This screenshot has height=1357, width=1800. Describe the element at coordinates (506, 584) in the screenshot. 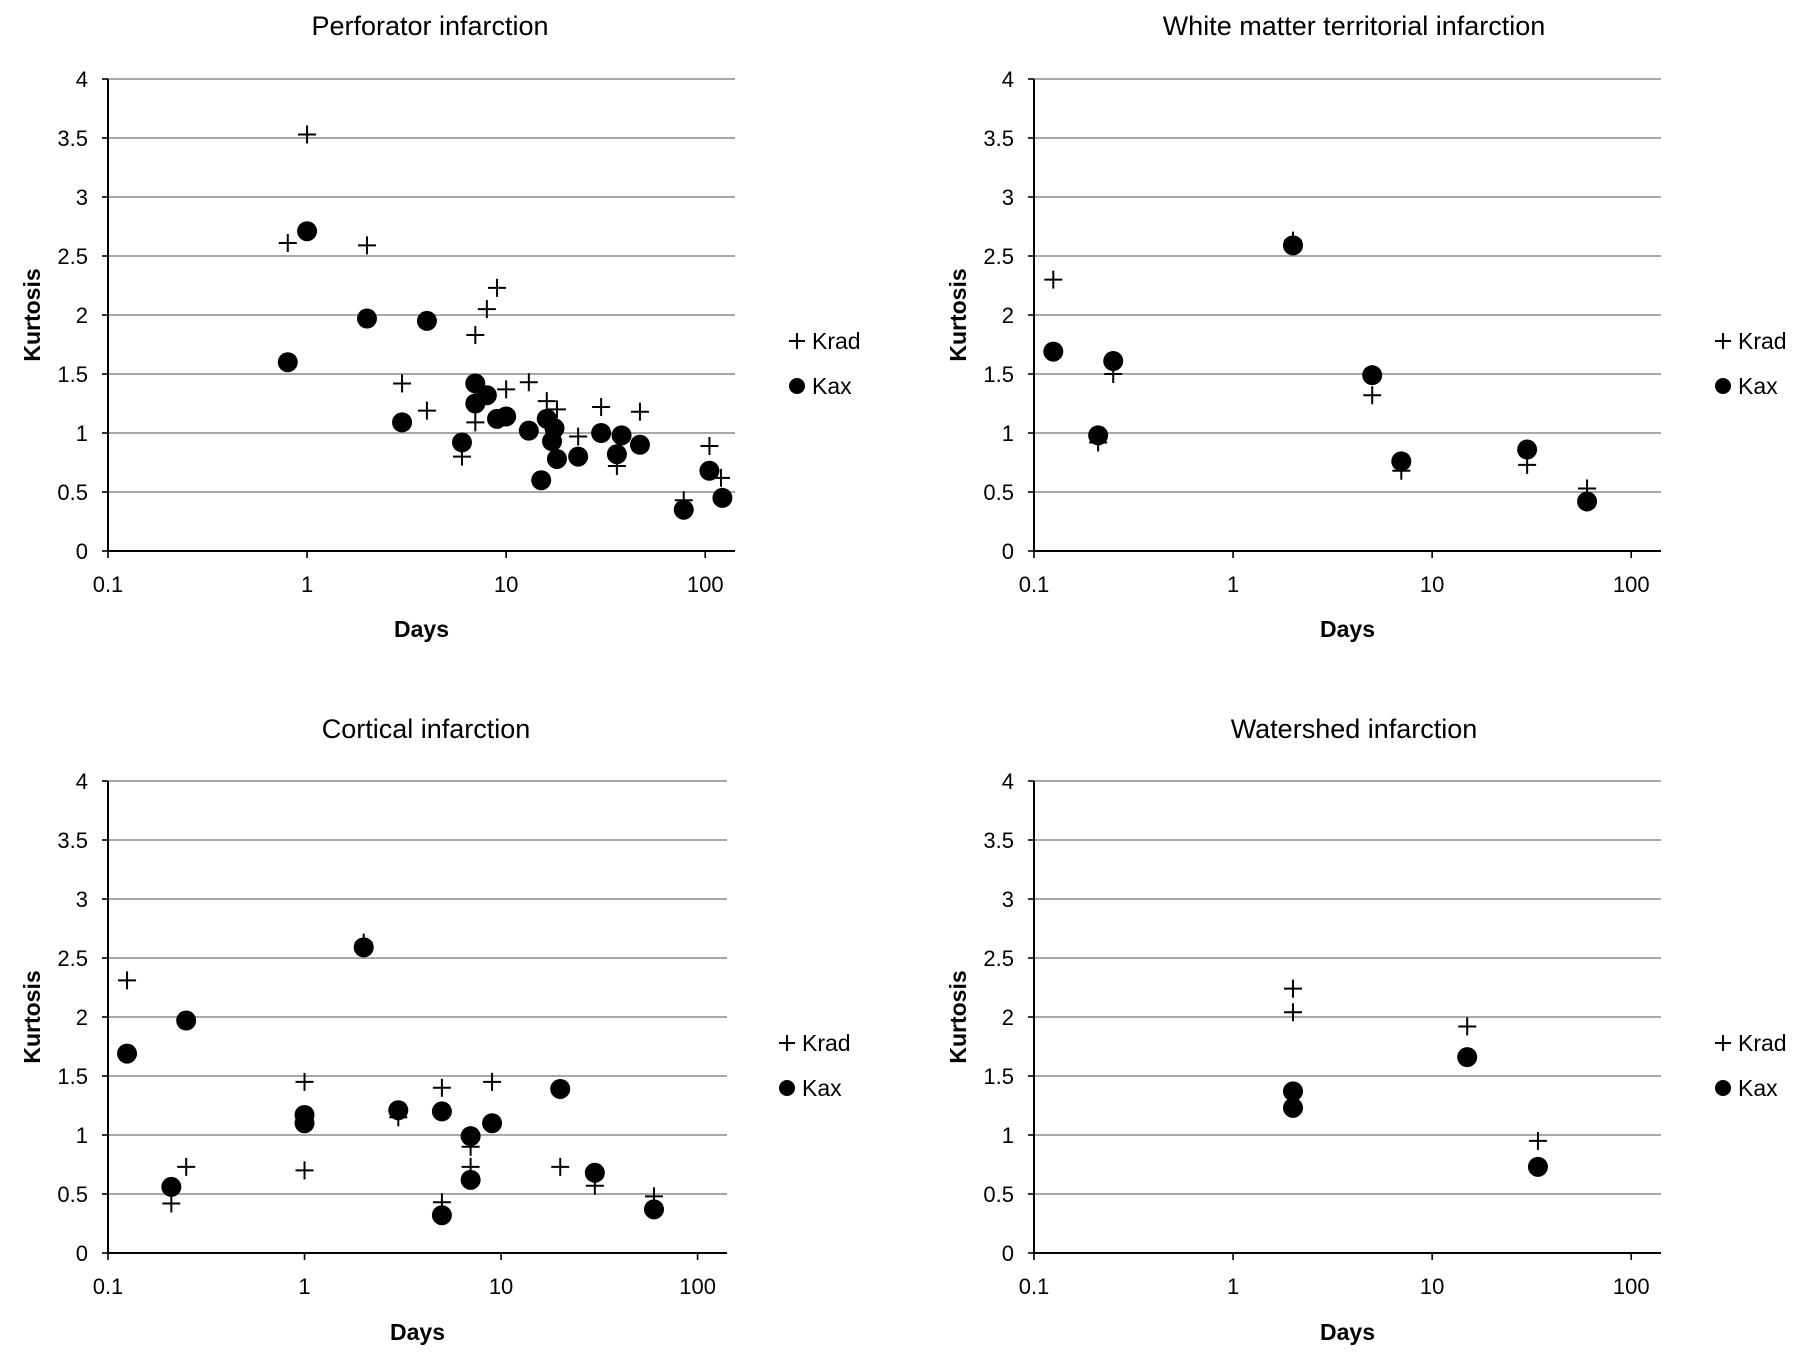

I see `x-tick-label: 10` at that location.